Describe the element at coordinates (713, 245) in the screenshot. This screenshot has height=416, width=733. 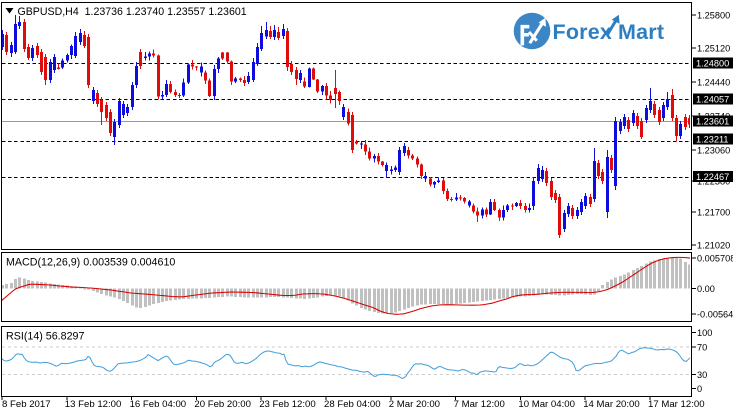
I see `svg-text: 1.21020` at that location.